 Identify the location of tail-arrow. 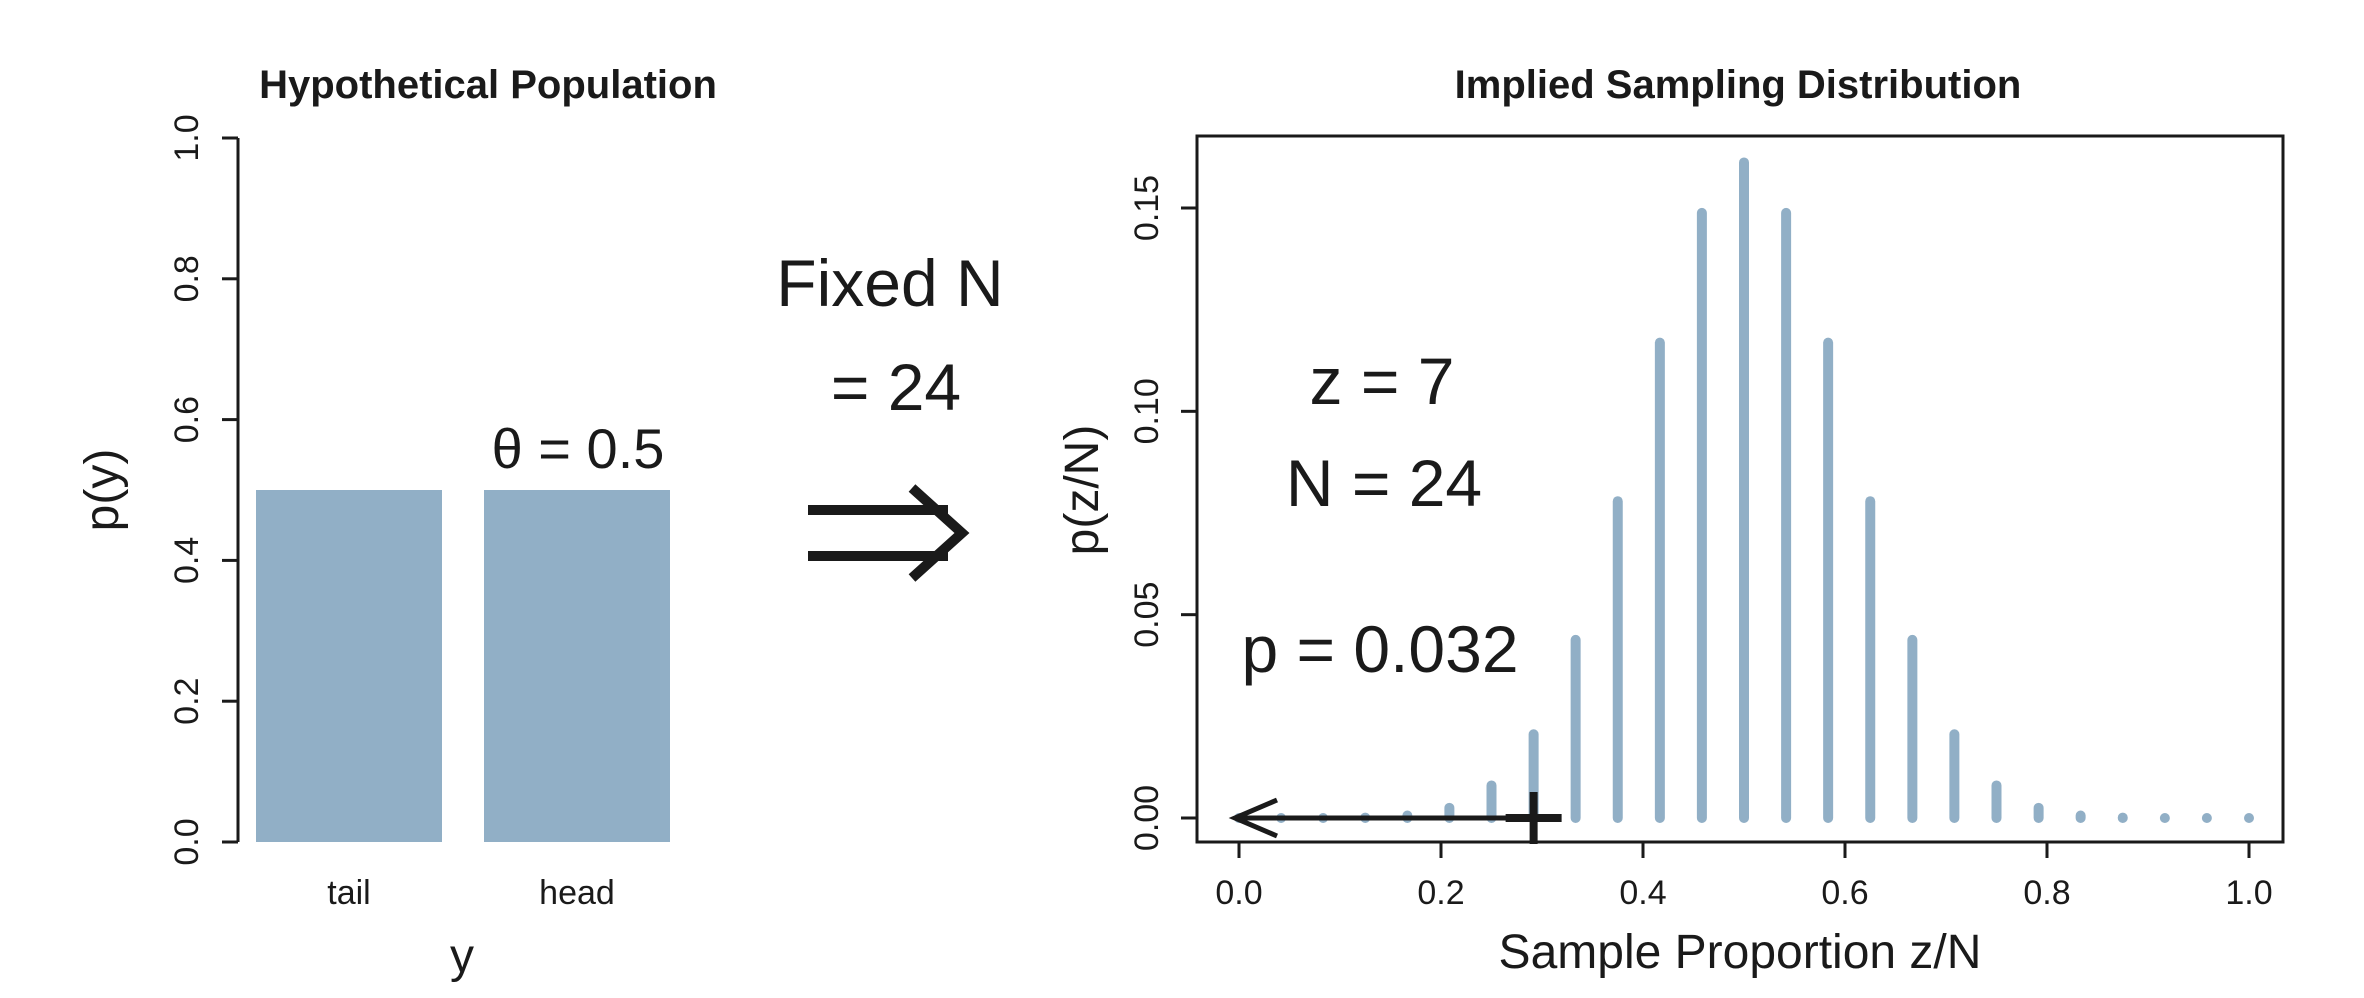
(1395, 818).